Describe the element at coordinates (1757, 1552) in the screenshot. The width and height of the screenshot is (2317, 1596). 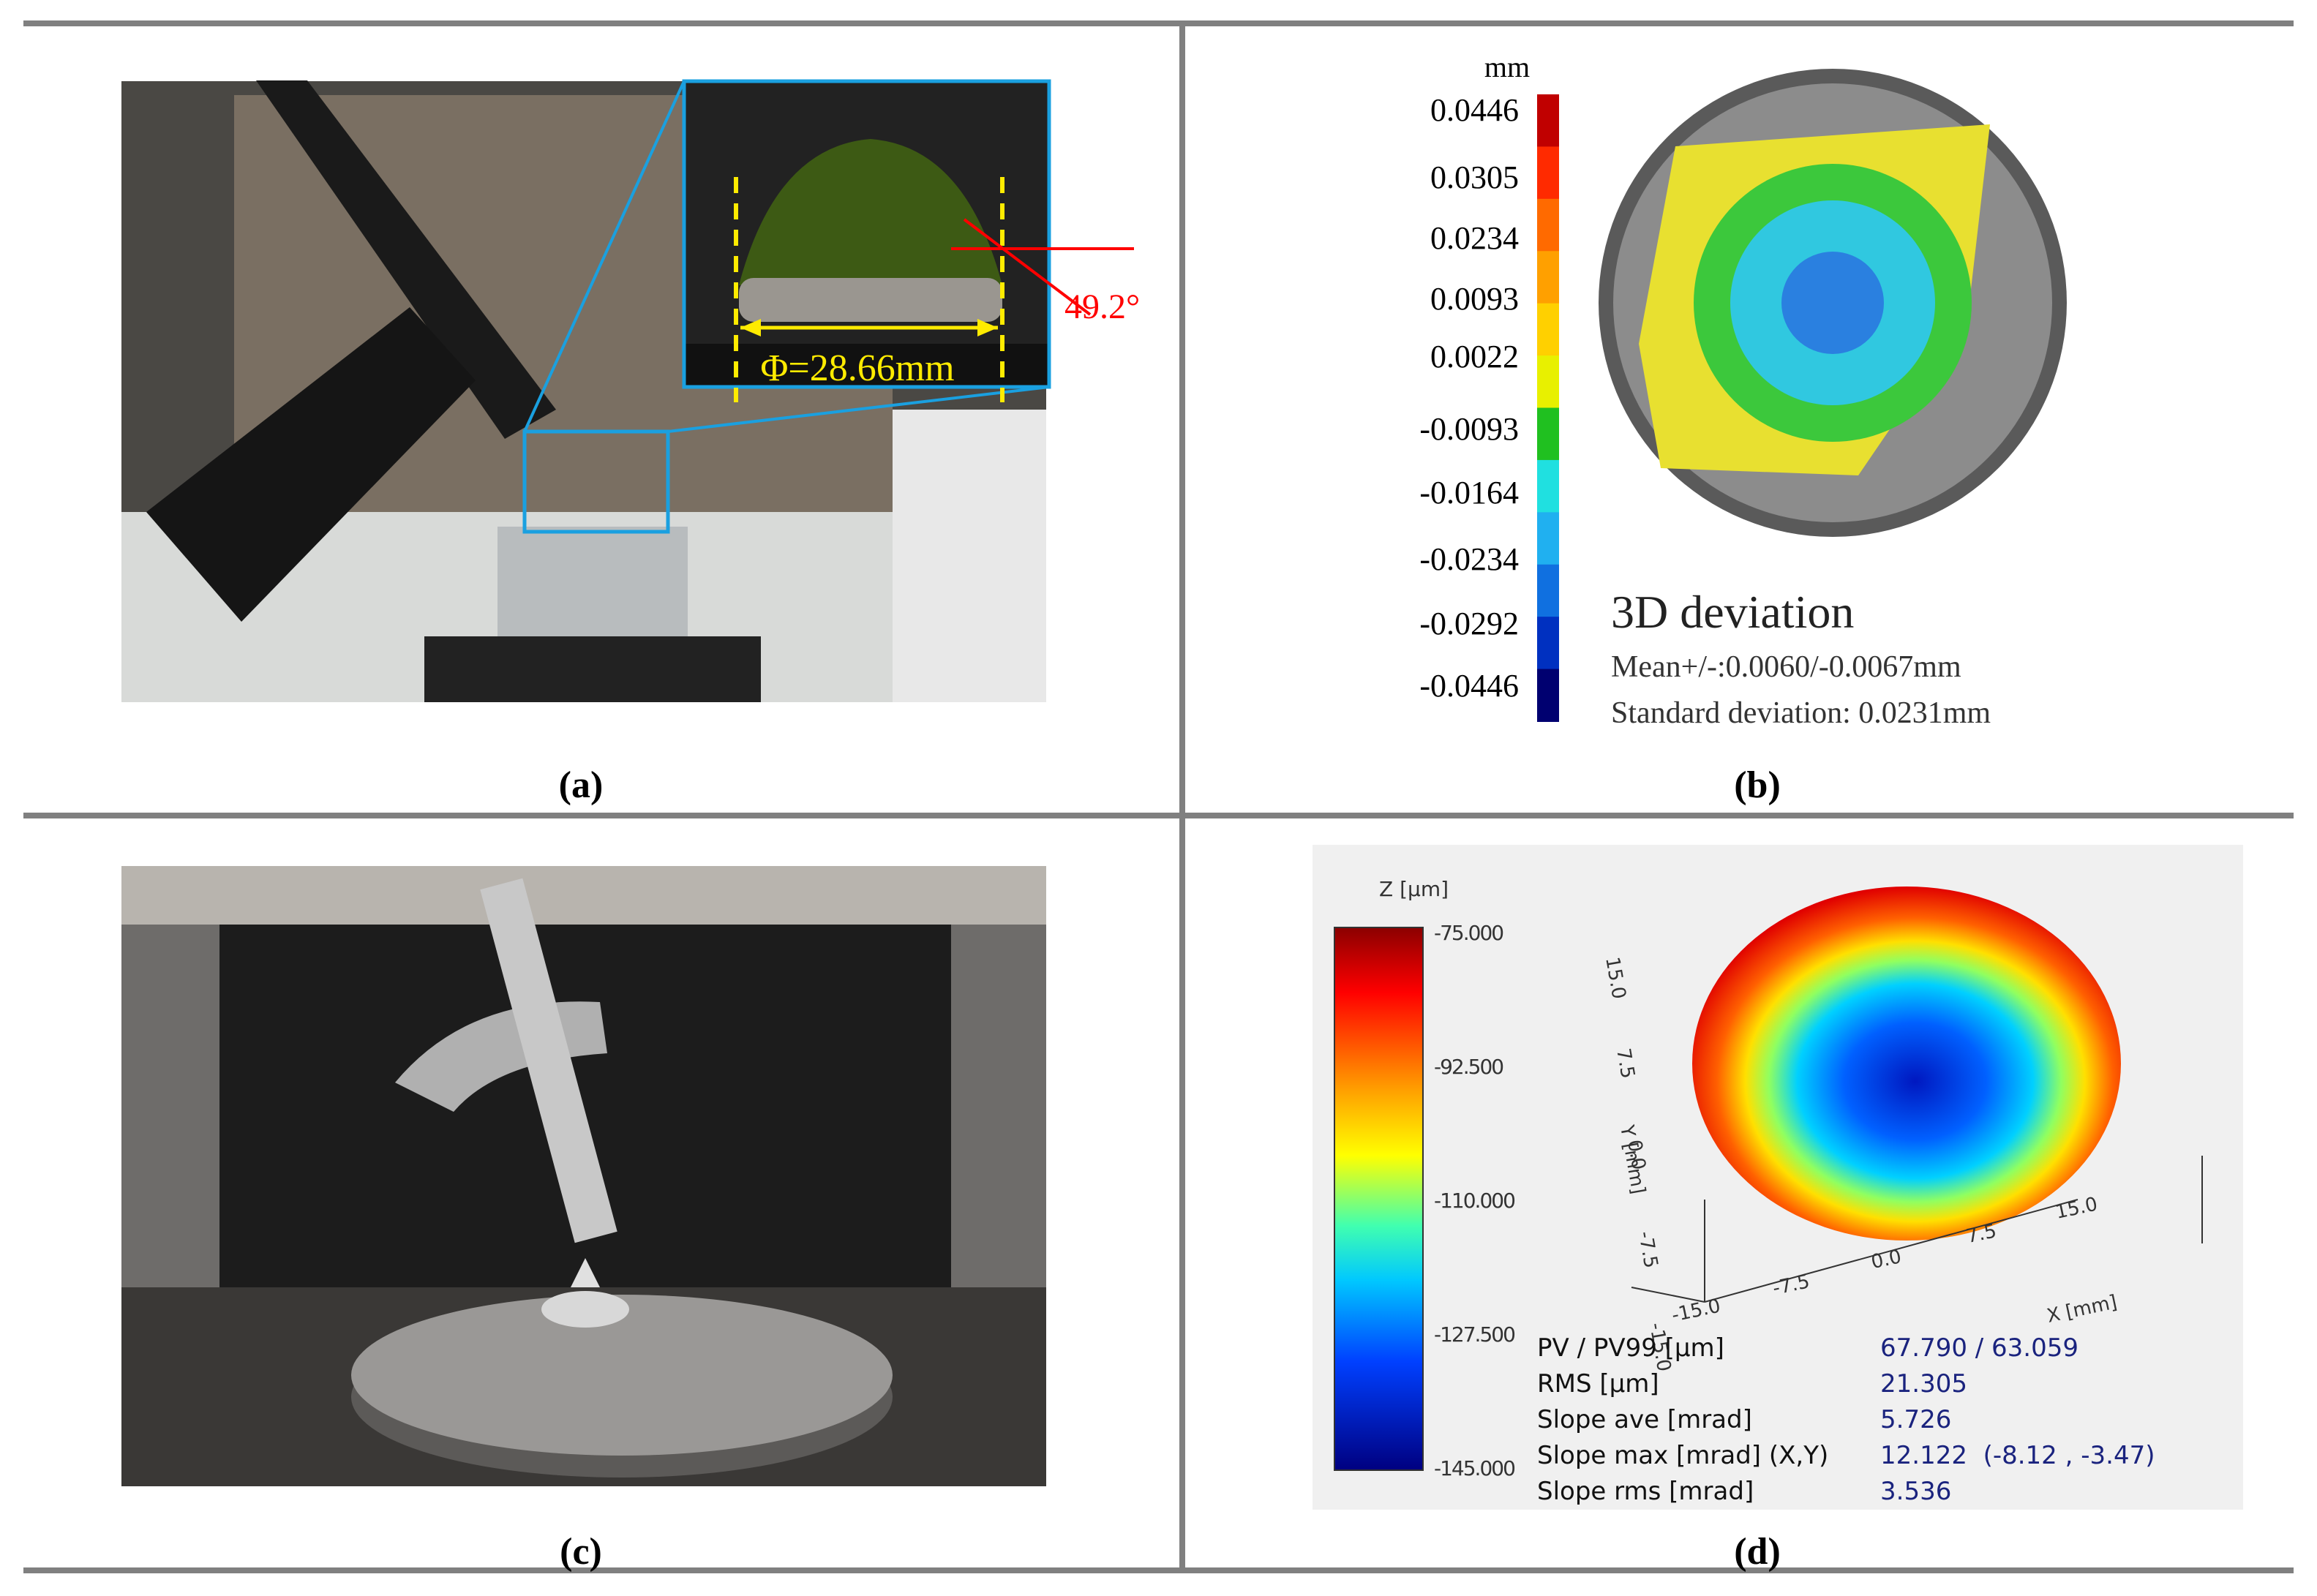
I see `panel-caption: (d)` at that location.